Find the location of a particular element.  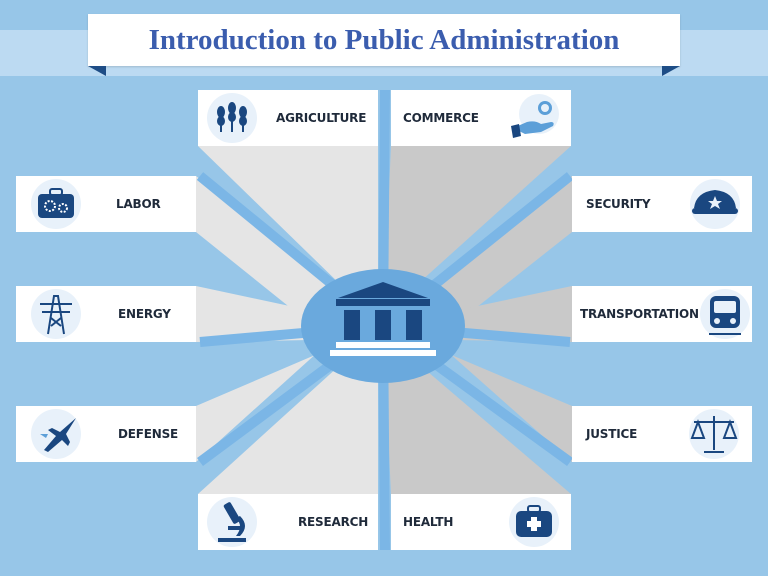

title-banner: Introduction to Public Administration is located at coordinates (384, 40).